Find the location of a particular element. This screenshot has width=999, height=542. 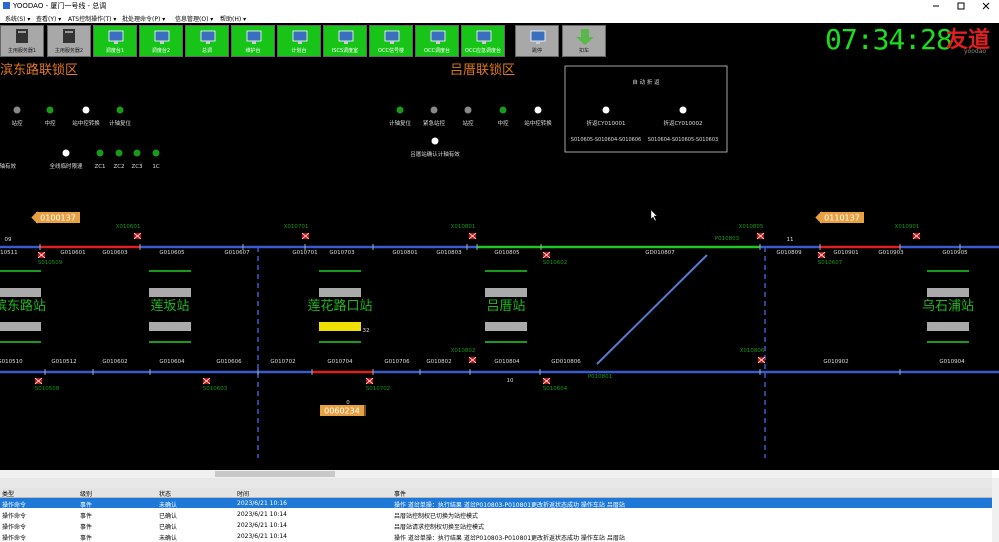

column-header: 时间 is located at coordinates (243, 494).